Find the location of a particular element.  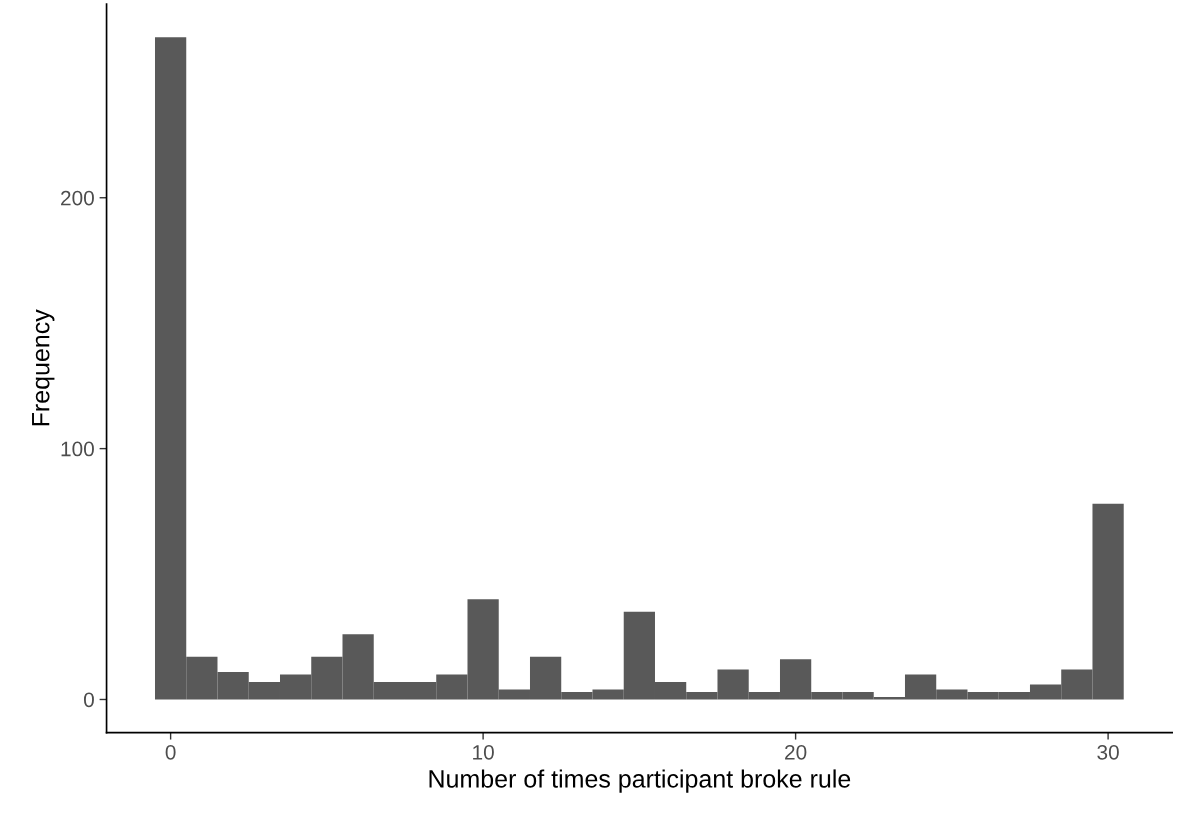

y-axis-title: Frequency is located at coordinates (43, 367).